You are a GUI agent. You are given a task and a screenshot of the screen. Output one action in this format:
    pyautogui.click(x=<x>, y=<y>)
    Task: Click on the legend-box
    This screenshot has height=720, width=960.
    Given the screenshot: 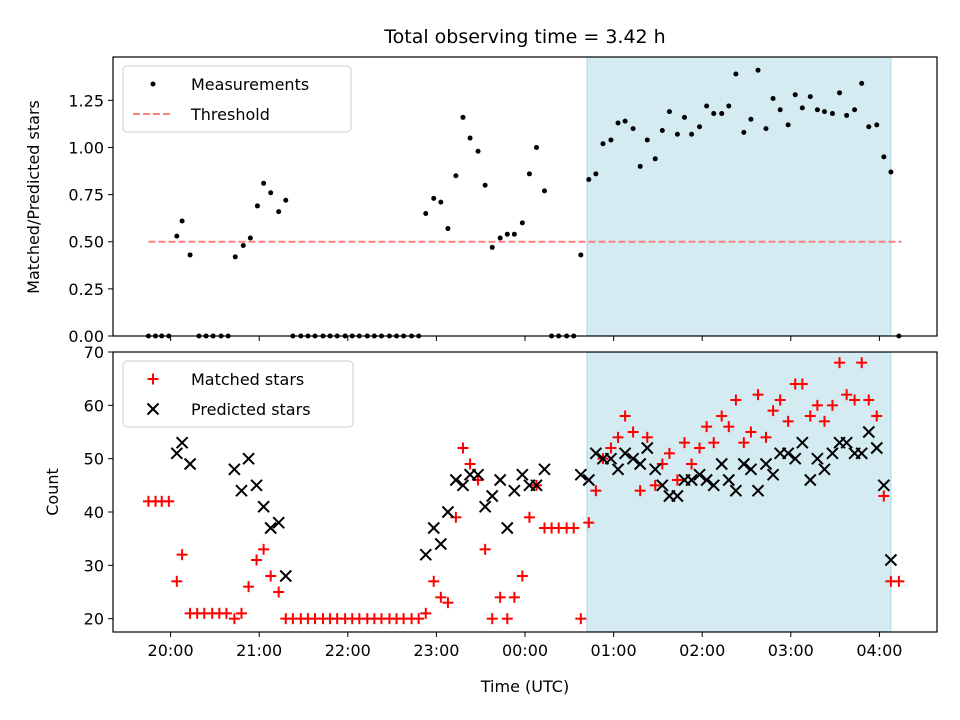 What is the action you would take?
    pyautogui.click(x=238, y=394)
    